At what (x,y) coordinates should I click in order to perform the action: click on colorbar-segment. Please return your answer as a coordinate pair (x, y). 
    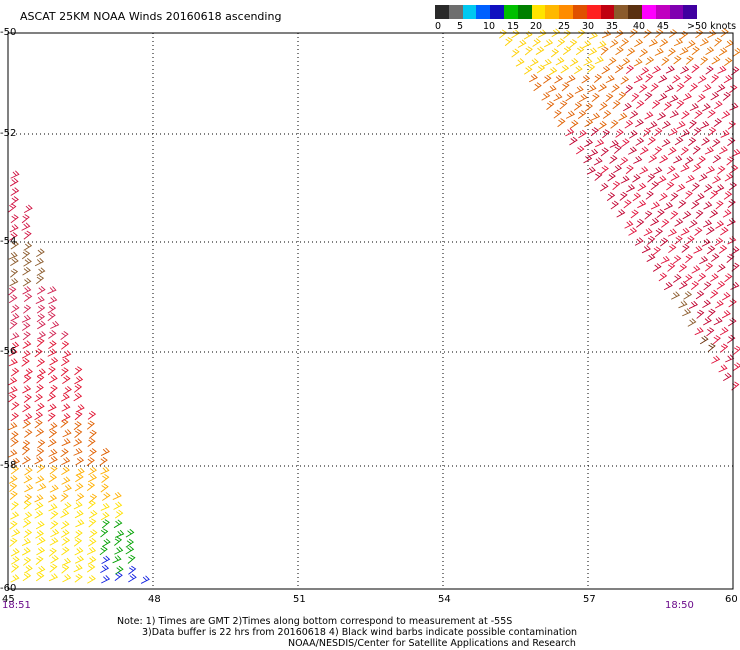
    Looking at the image, I should click on (510, 12).